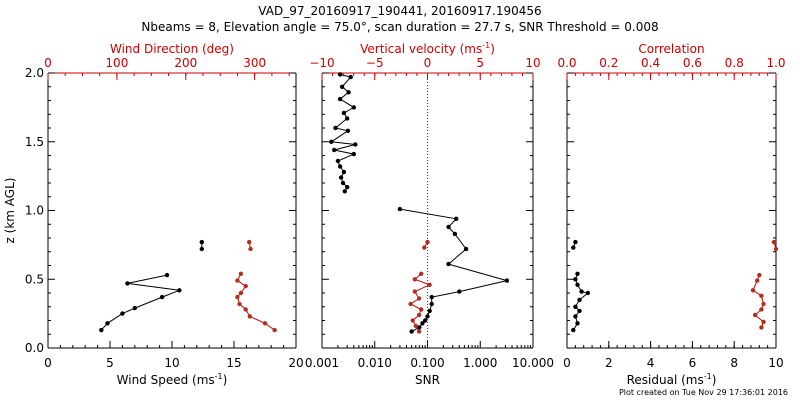 The height and width of the screenshot is (400, 800). What do you see at coordinates (34, 73) in the screenshot?
I see `y-tick-label: 2.0` at bounding box center [34, 73].